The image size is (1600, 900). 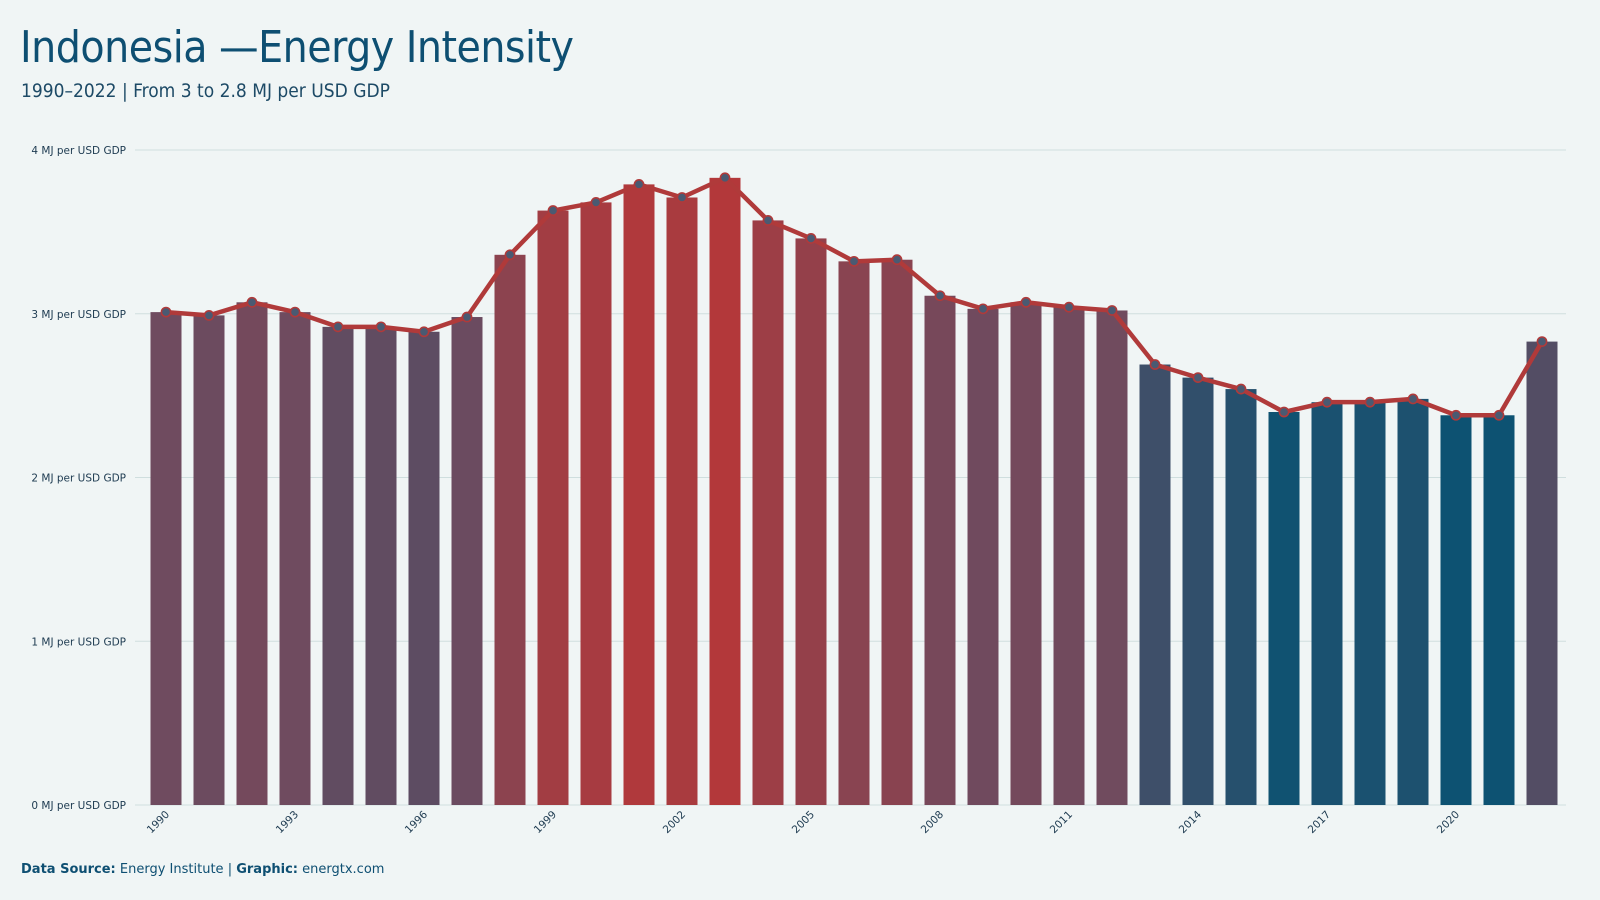 What do you see at coordinates (897, 532) in the screenshot?
I see `bar-2007` at bounding box center [897, 532].